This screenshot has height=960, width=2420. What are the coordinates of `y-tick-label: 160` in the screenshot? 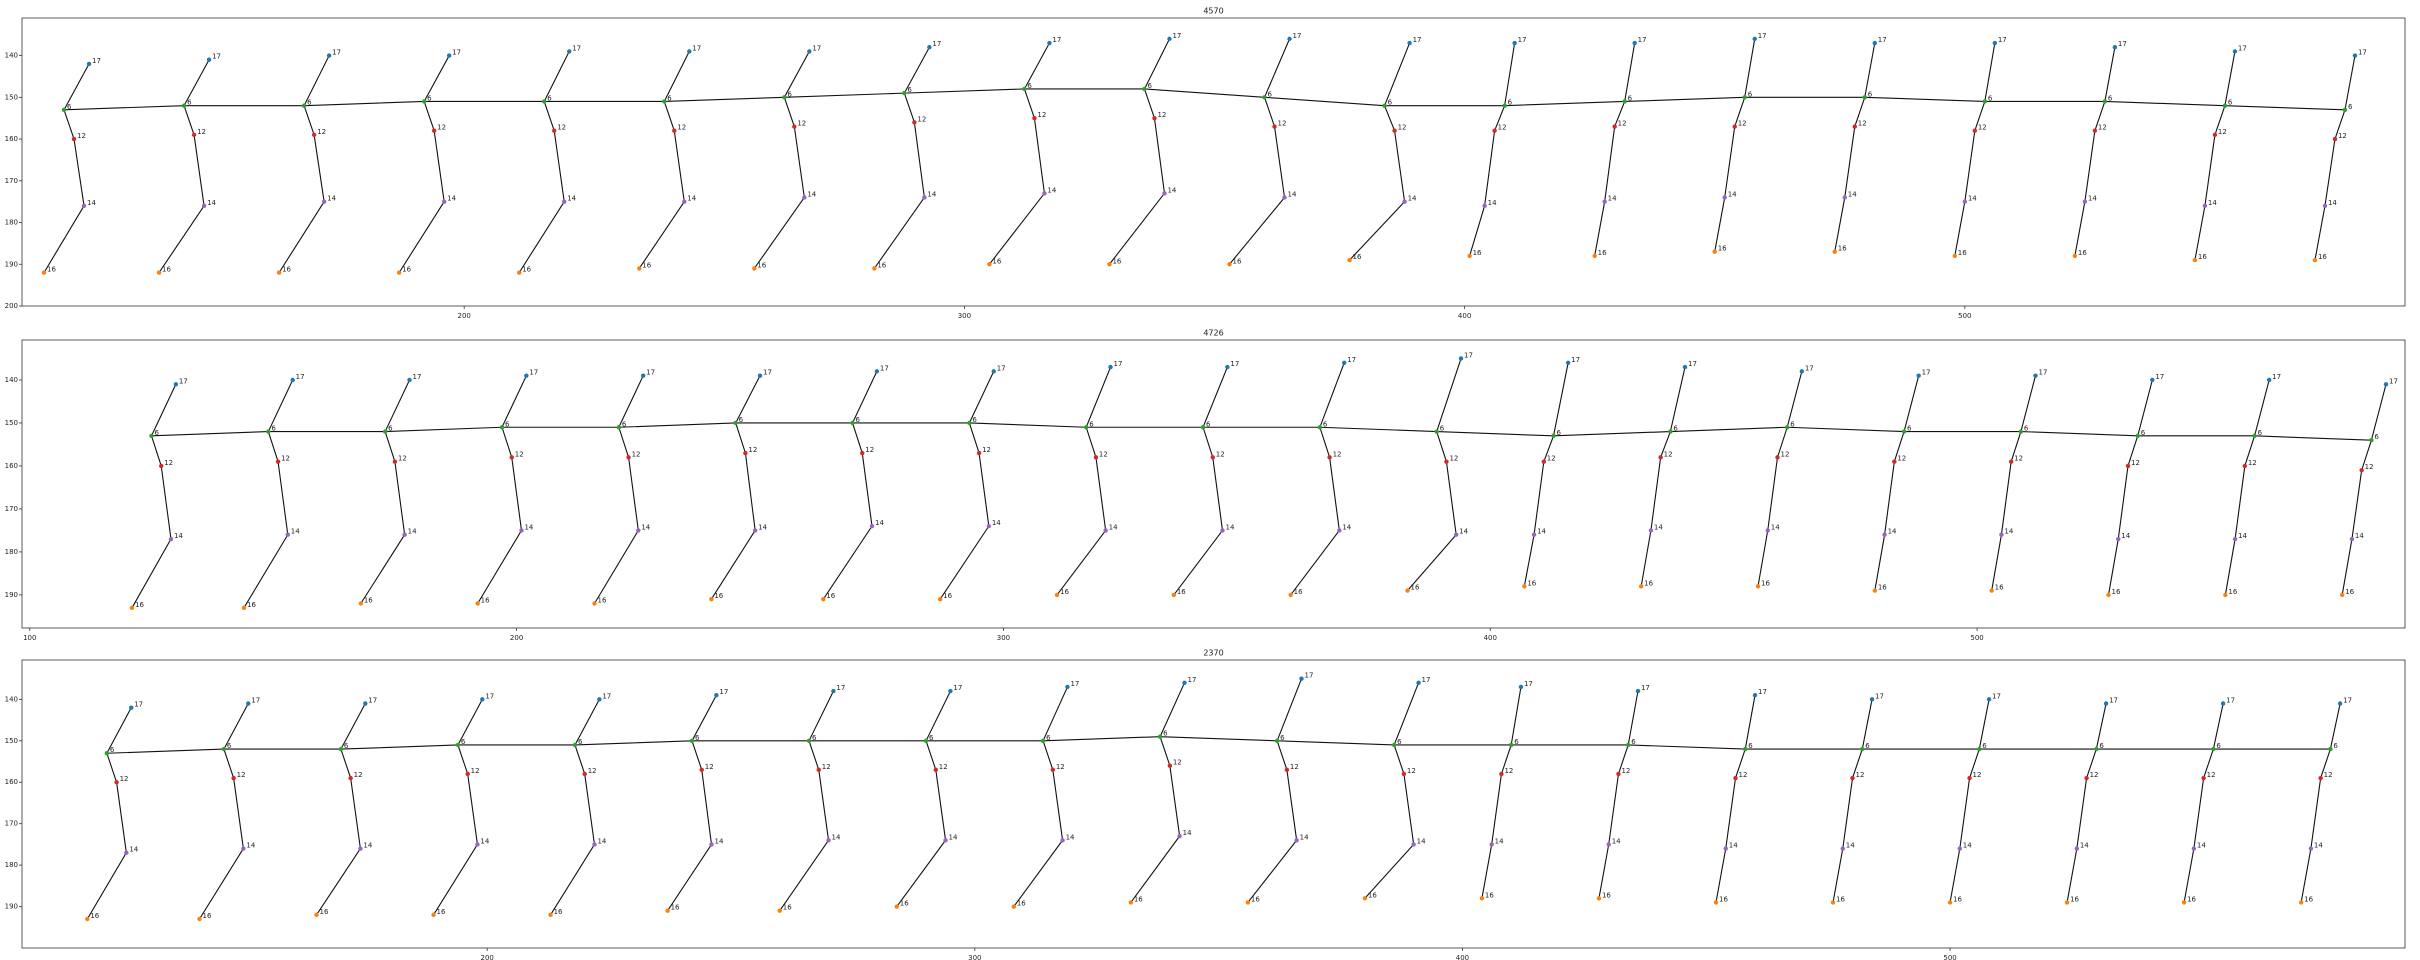 It's located at (11, 466).